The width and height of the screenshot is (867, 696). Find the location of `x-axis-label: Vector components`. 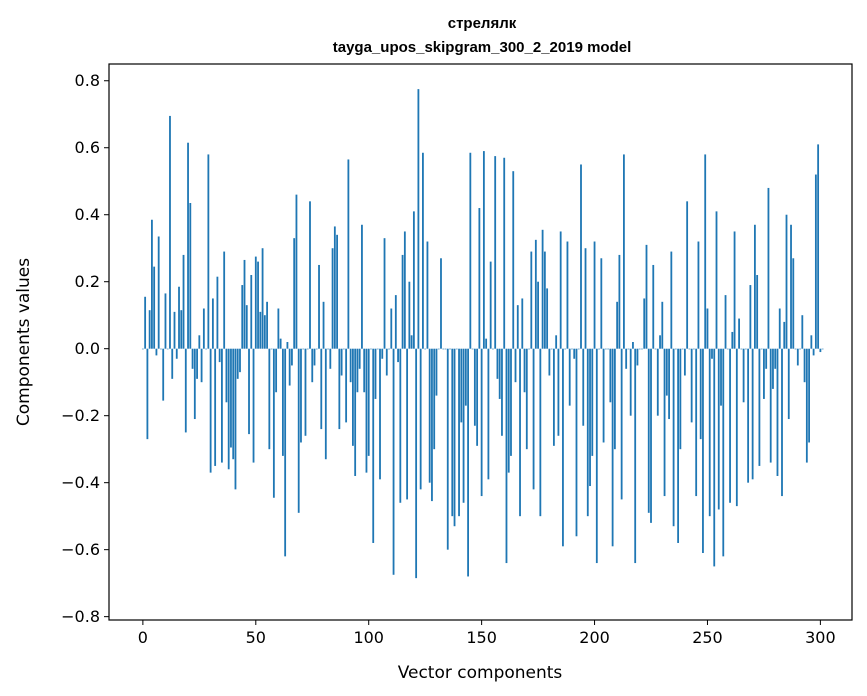

x-axis-label: Vector components is located at coordinates (480, 673).